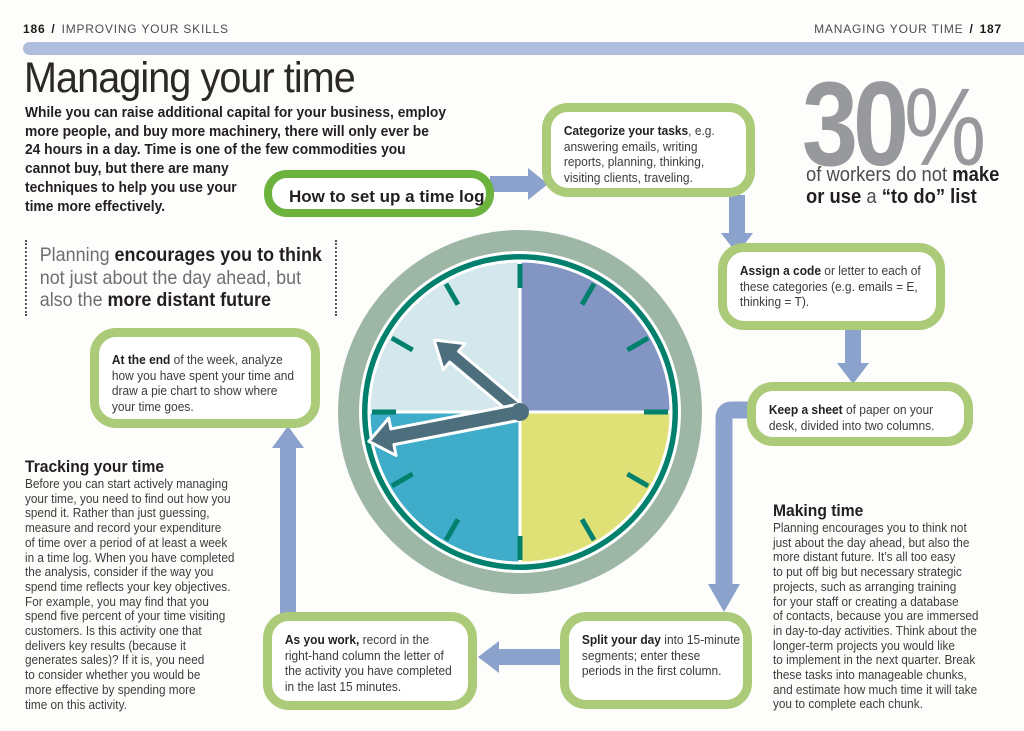  What do you see at coordinates (853, 373) in the screenshot?
I see `arrow-assign-to-keep-head` at bounding box center [853, 373].